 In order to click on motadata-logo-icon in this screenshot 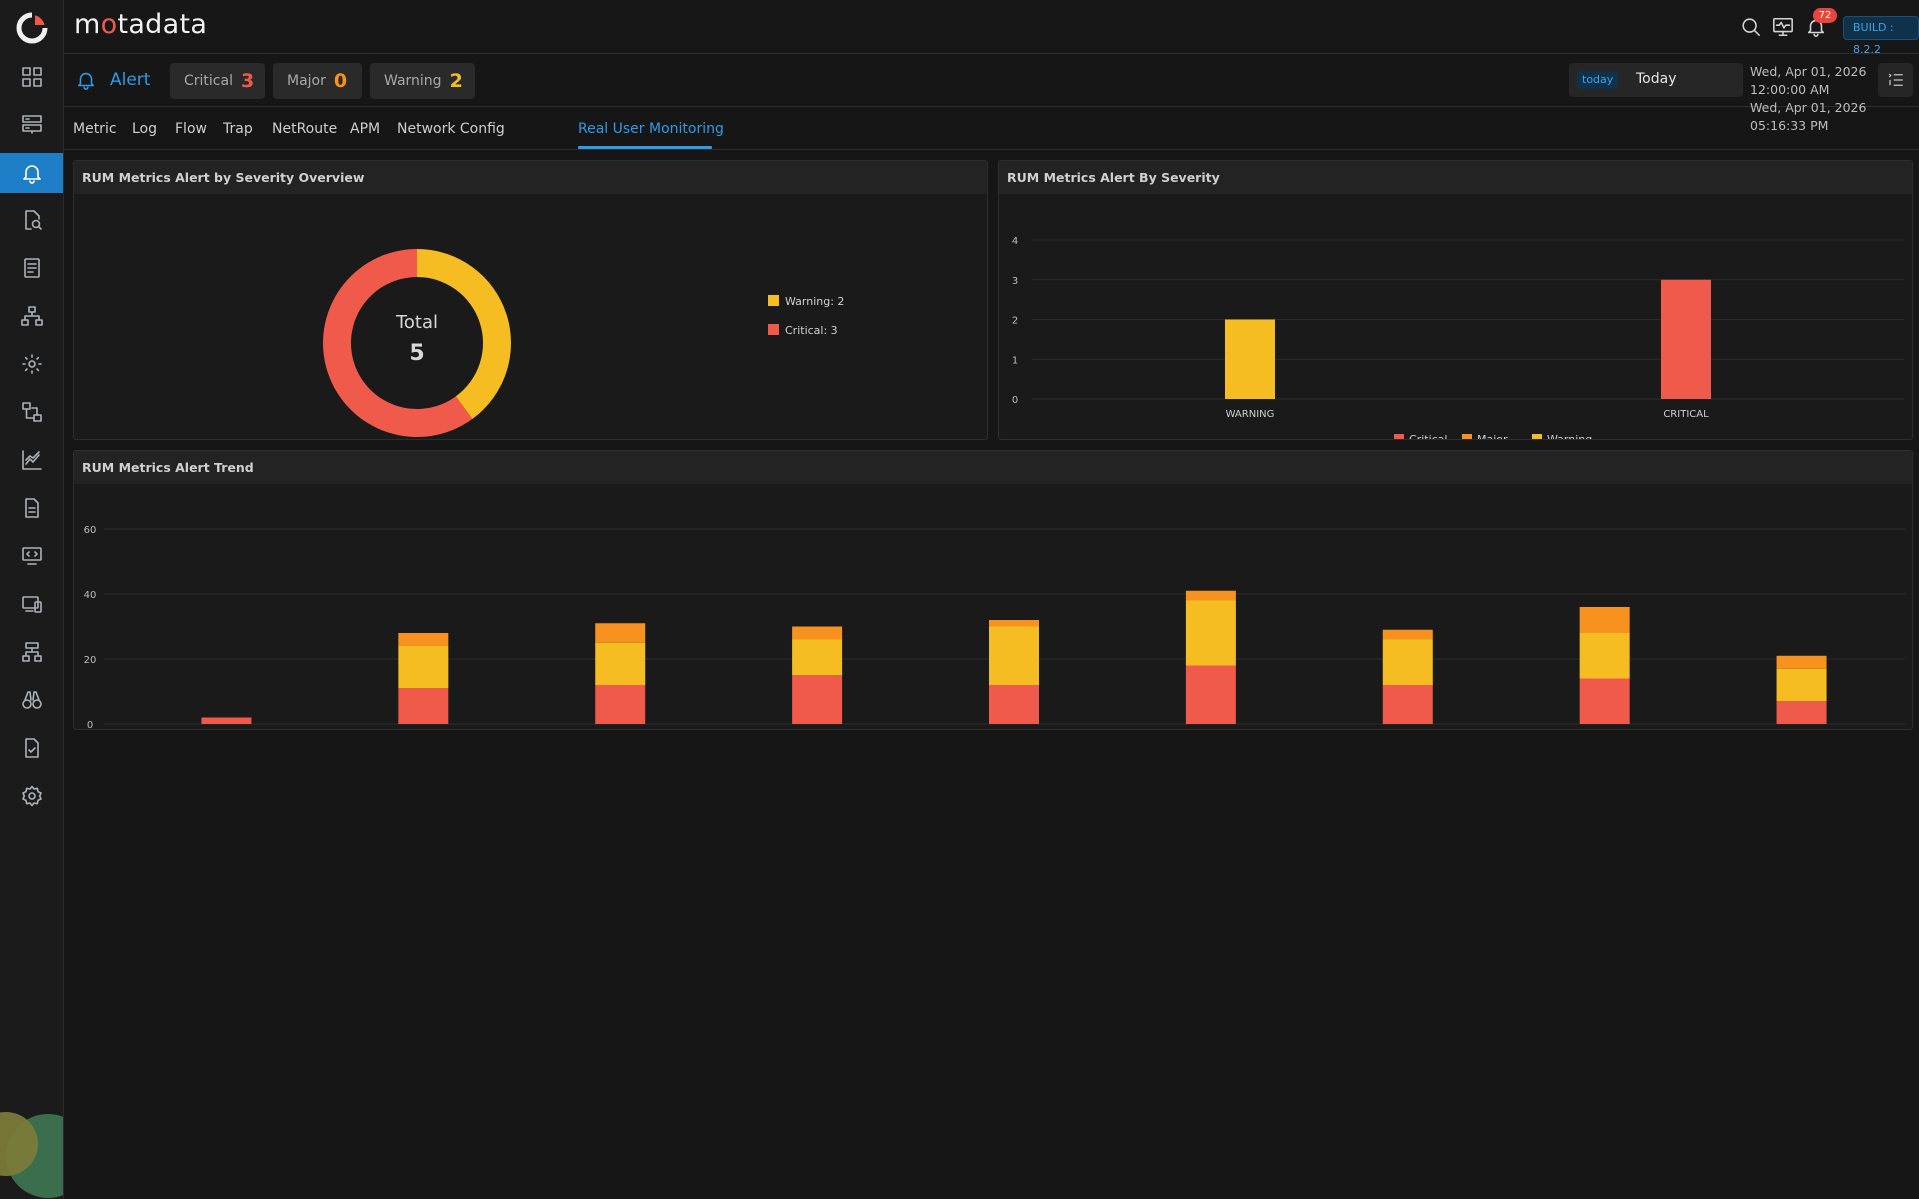, I will do `click(32, 28)`.